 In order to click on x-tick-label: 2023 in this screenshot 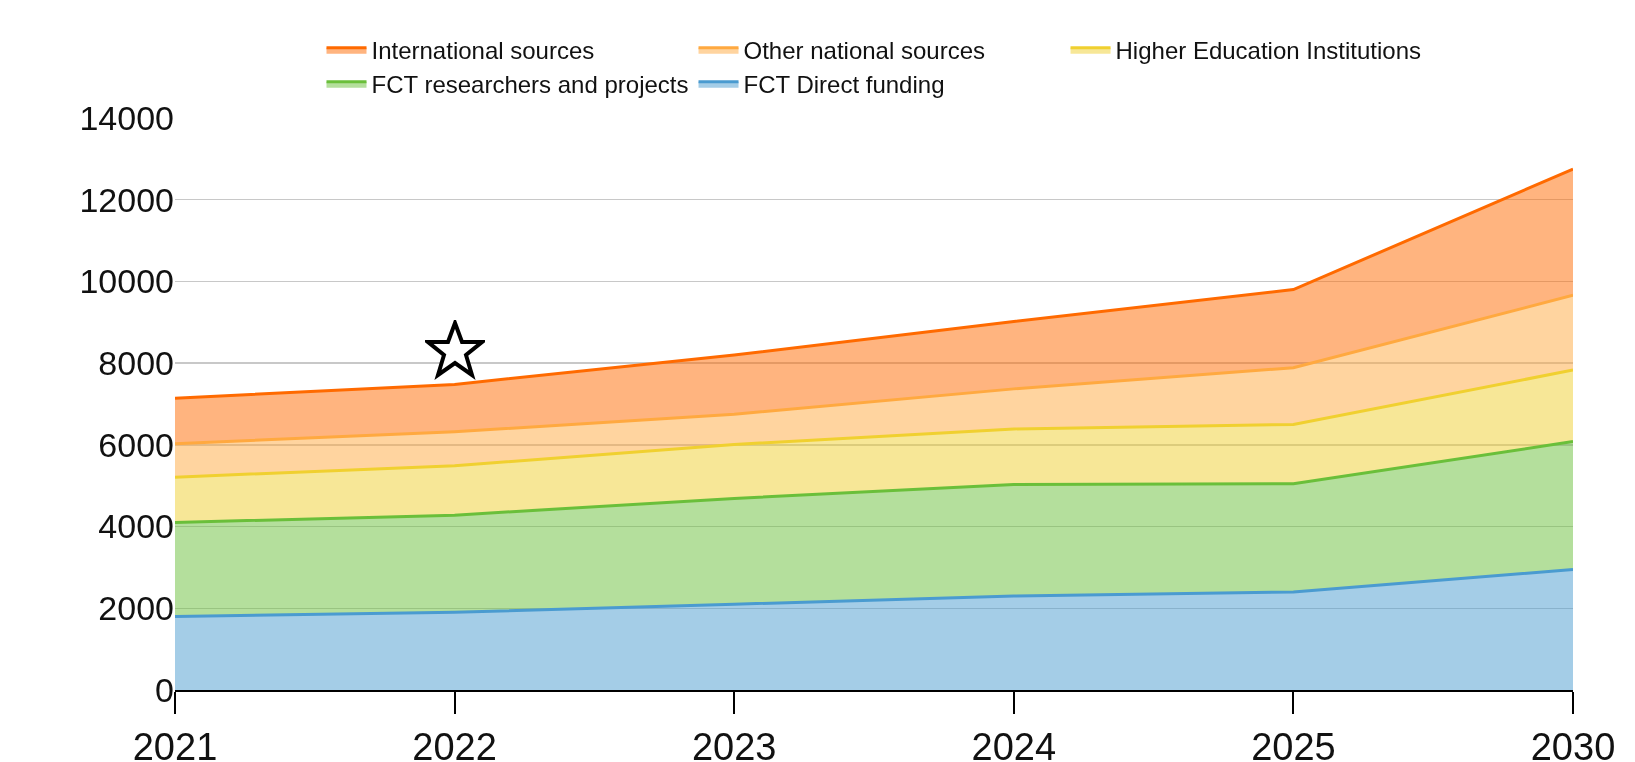, I will do `click(734, 743)`.